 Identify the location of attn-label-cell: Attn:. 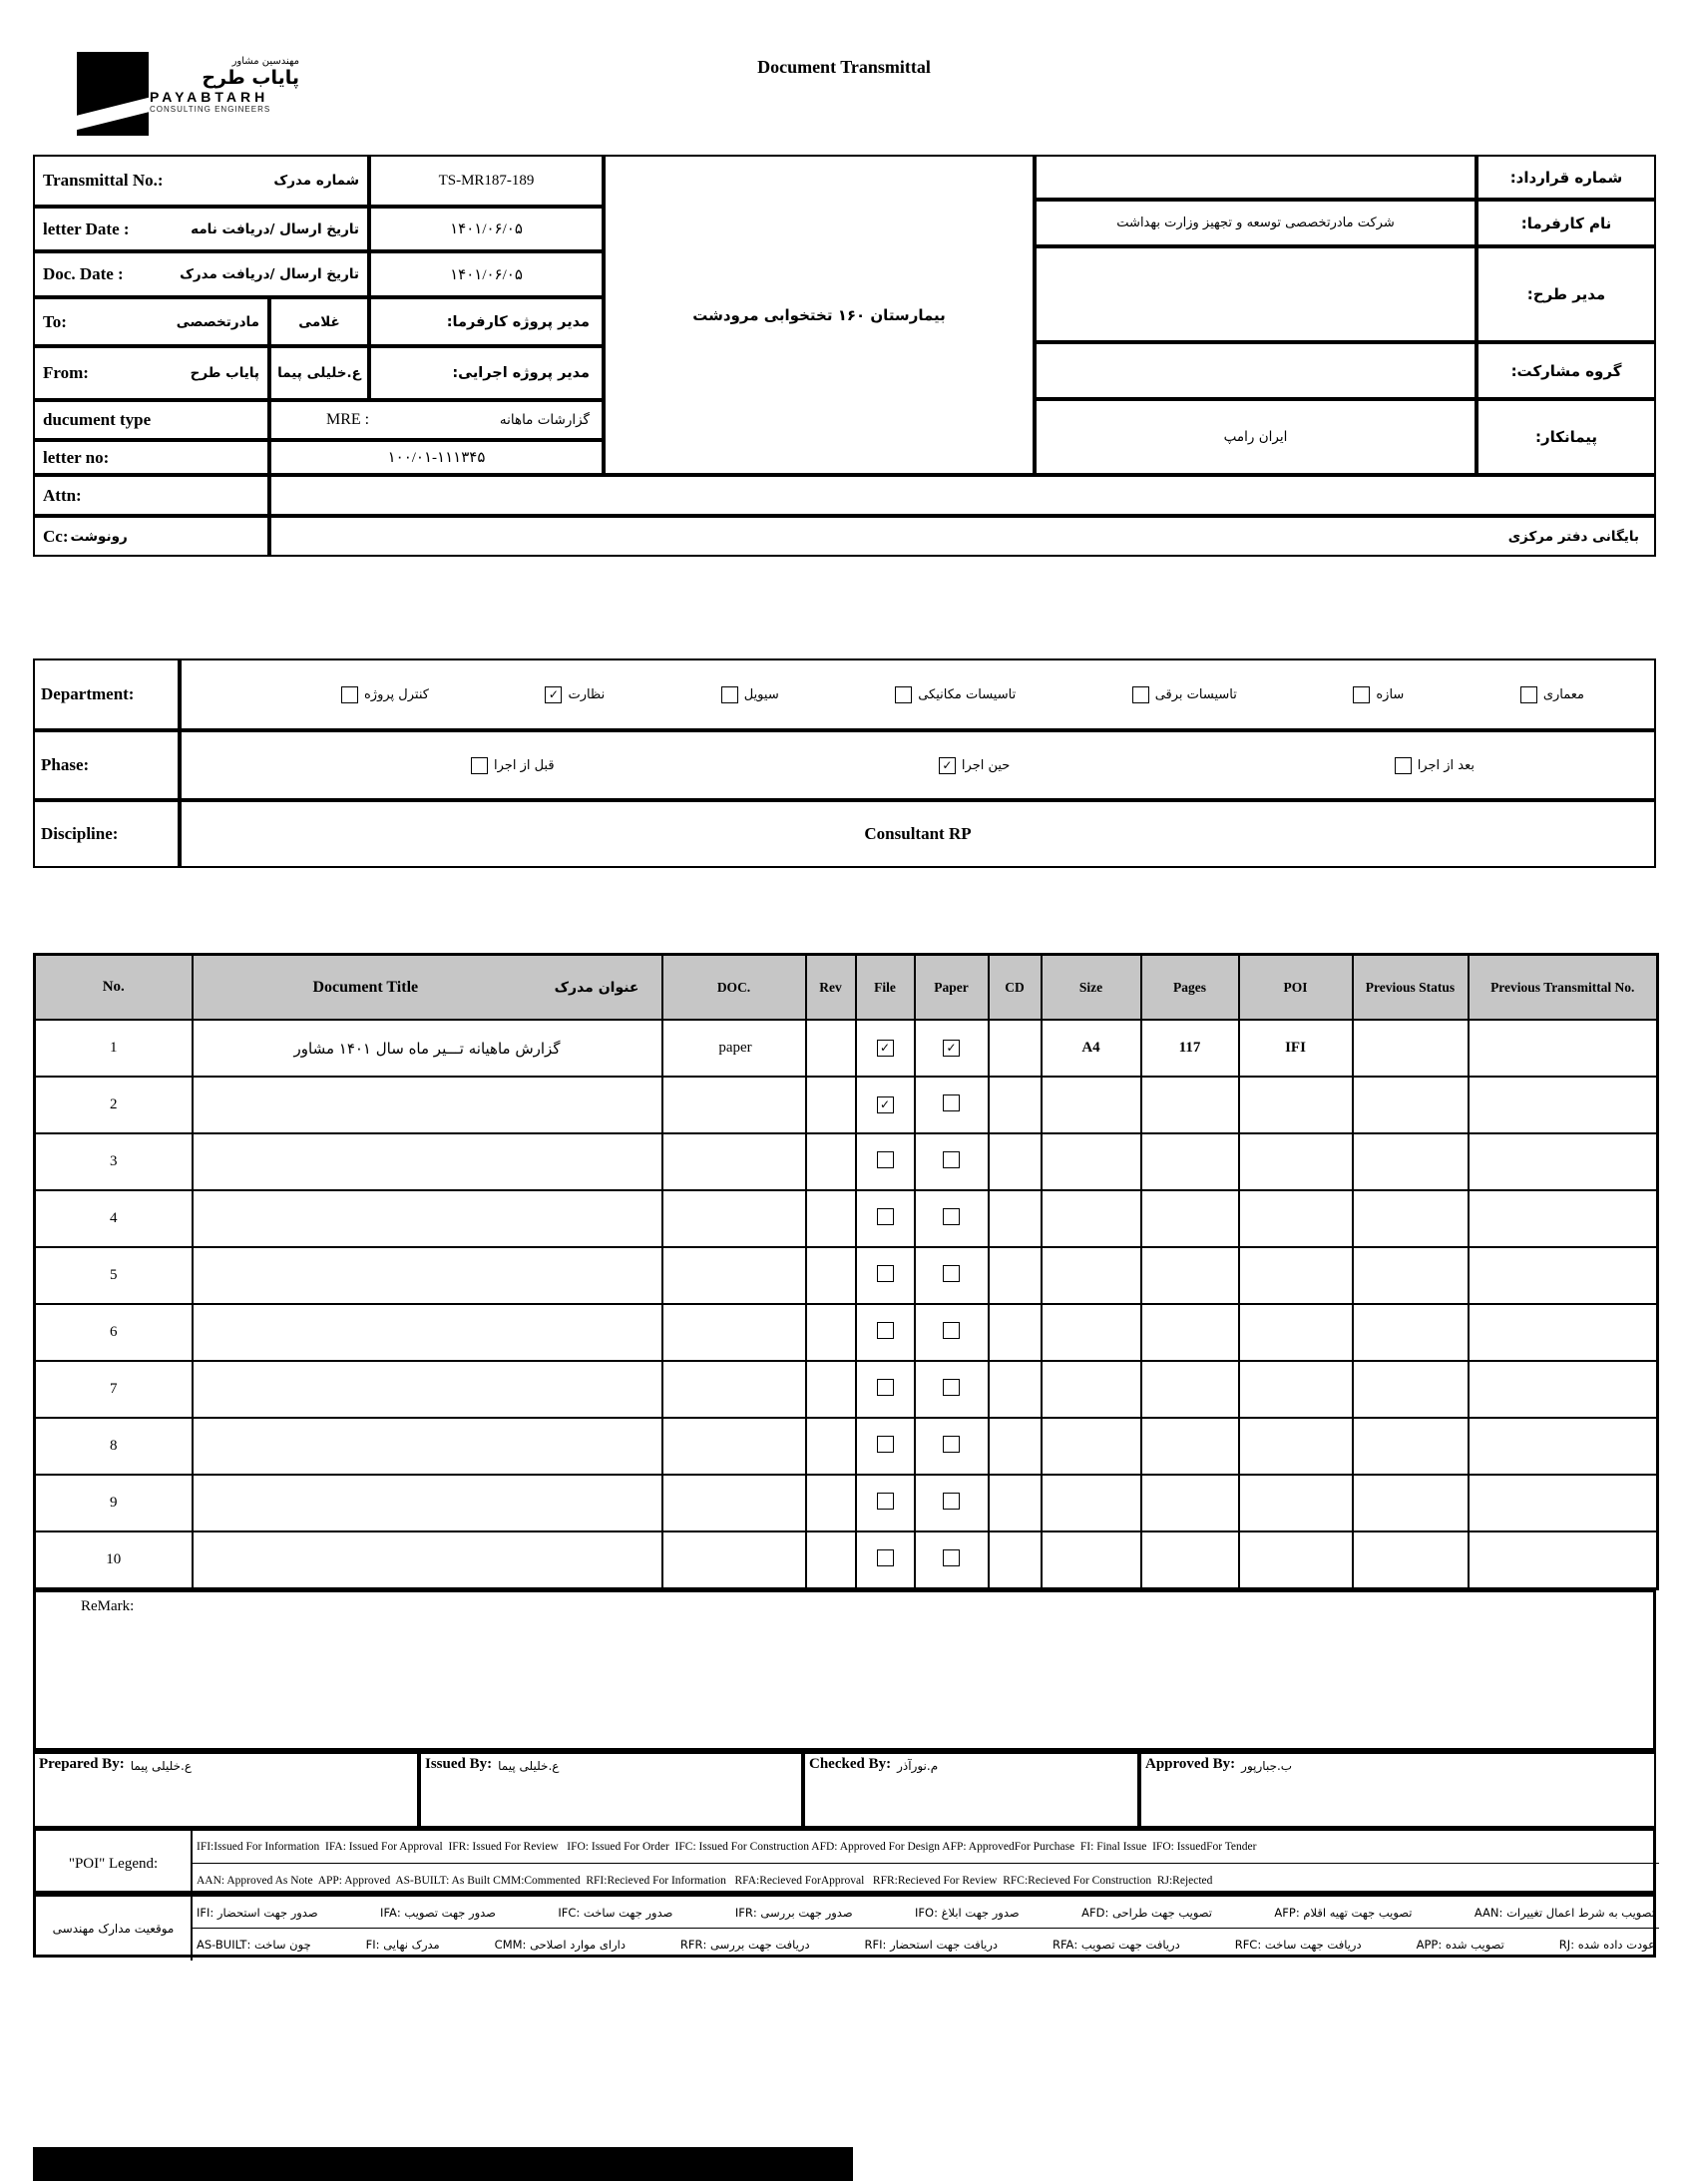
(151, 495).